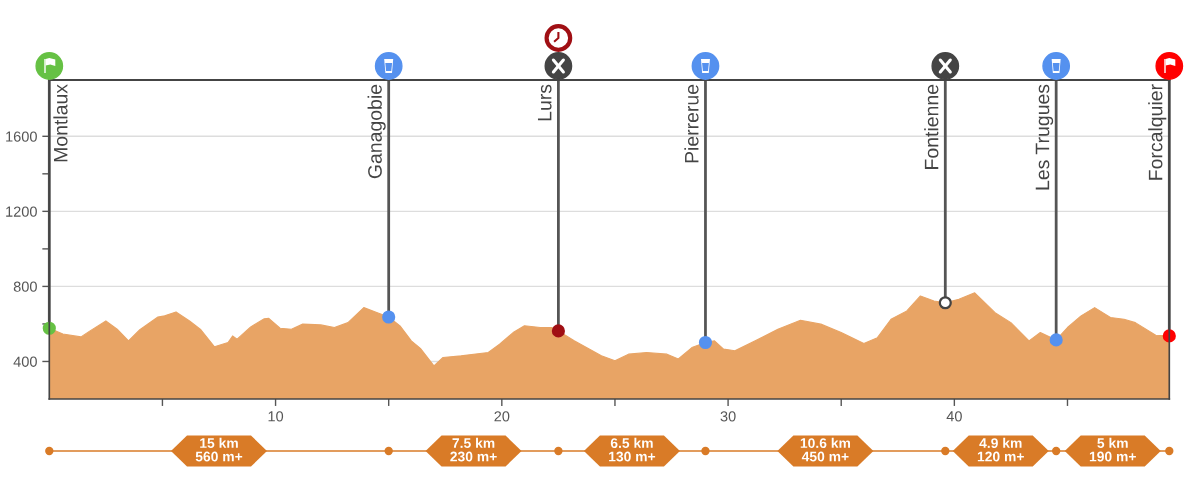 The image size is (1200, 500). Describe the element at coordinates (691, 123) in the screenshot. I see `annotation: Pierrerue` at that location.